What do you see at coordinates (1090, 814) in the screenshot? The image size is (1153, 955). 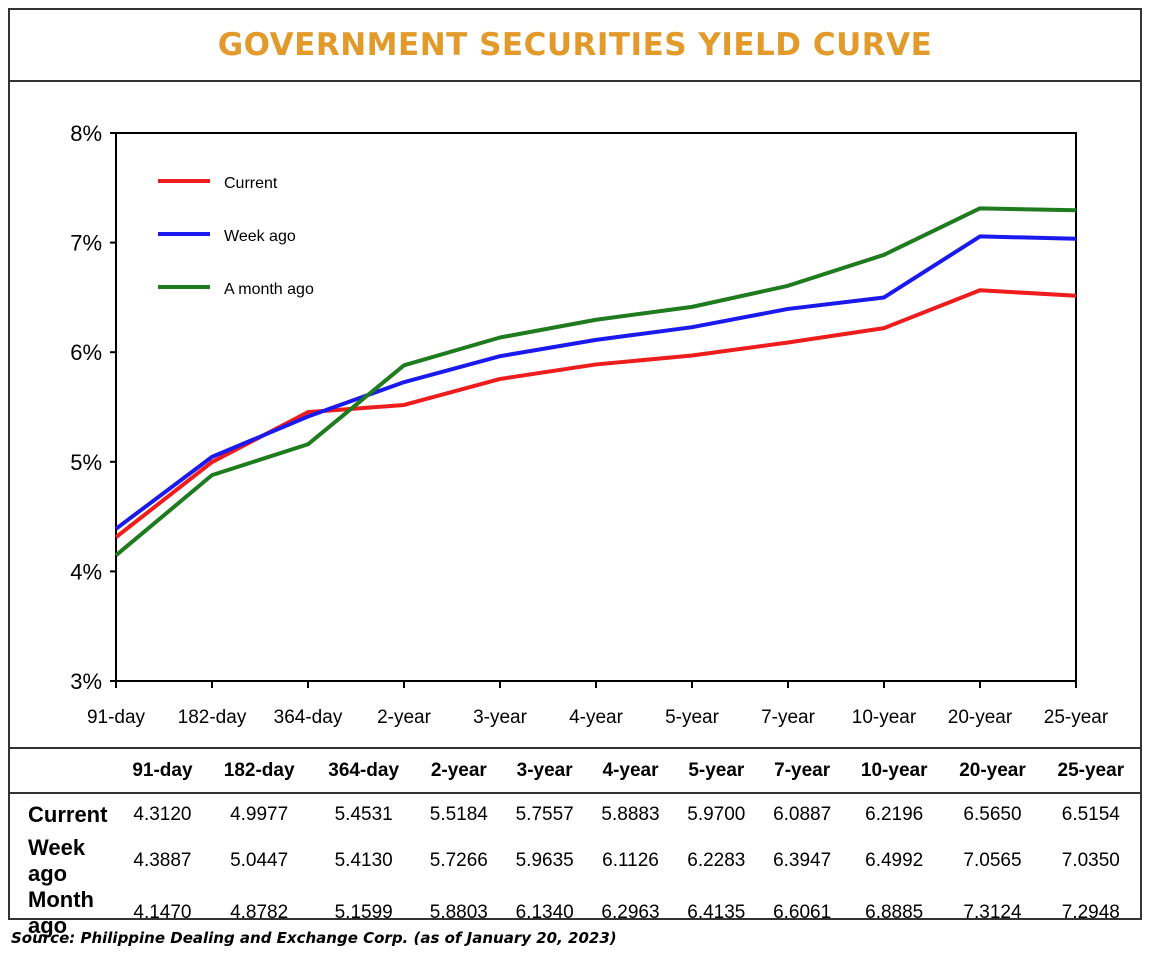 I see `table-cell: 6.5154` at bounding box center [1090, 814].